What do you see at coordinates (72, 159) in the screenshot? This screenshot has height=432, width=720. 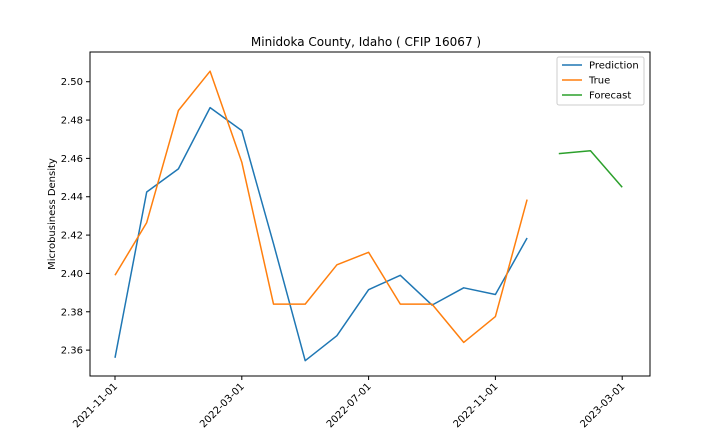 I see `y-tick-label: 2.46` at bounding box center [72, 159].